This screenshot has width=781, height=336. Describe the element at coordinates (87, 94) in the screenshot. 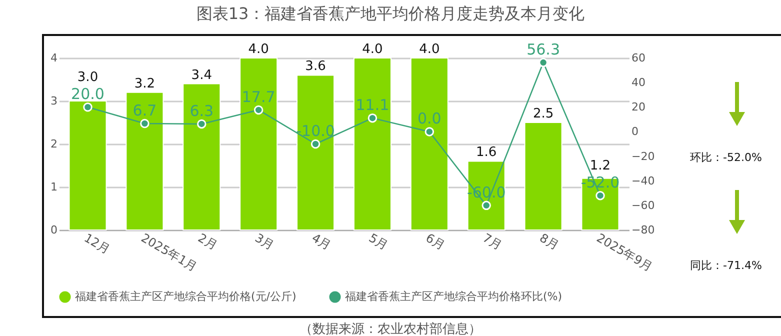

I see `data-label: 20.0` at that location.